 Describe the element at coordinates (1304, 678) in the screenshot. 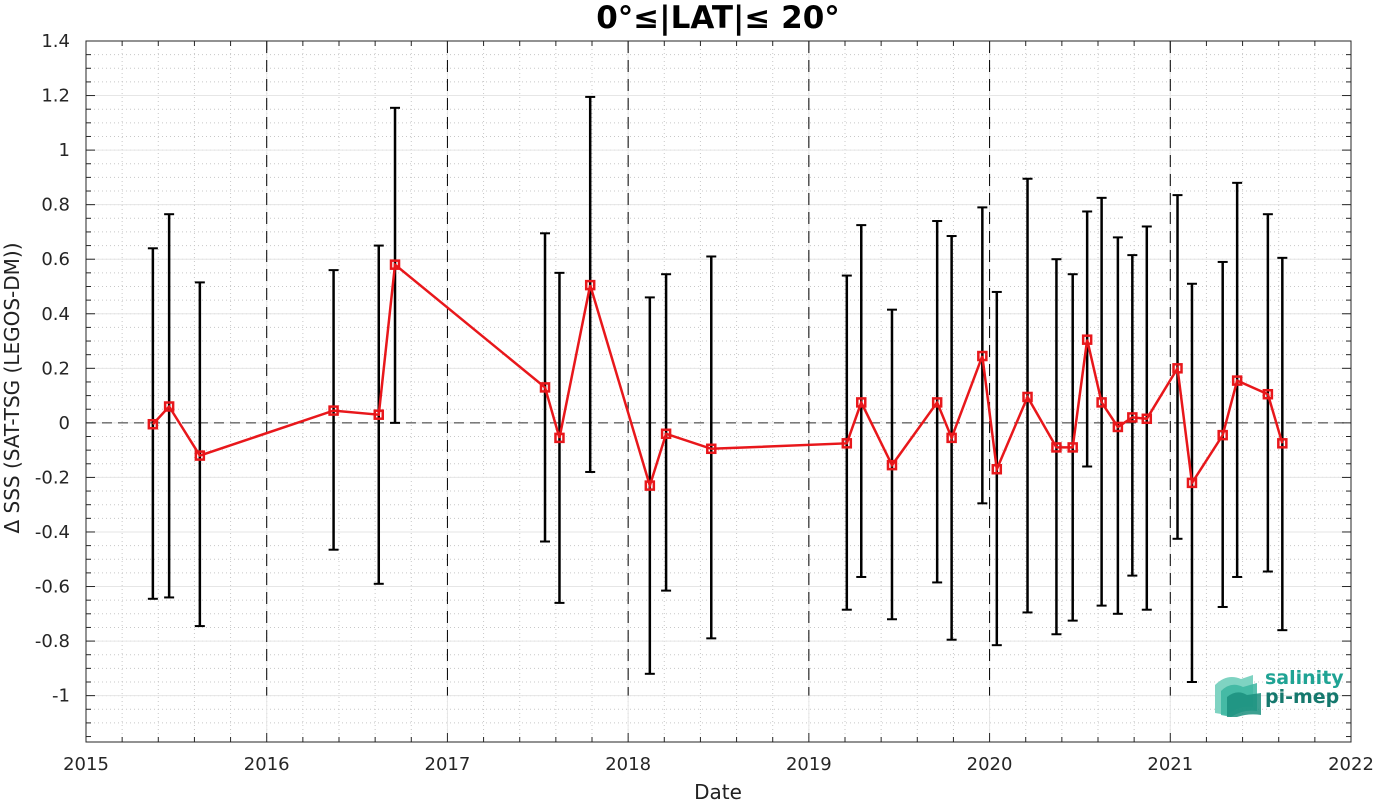

I see `logo-text-salinity: salinity` at that location.